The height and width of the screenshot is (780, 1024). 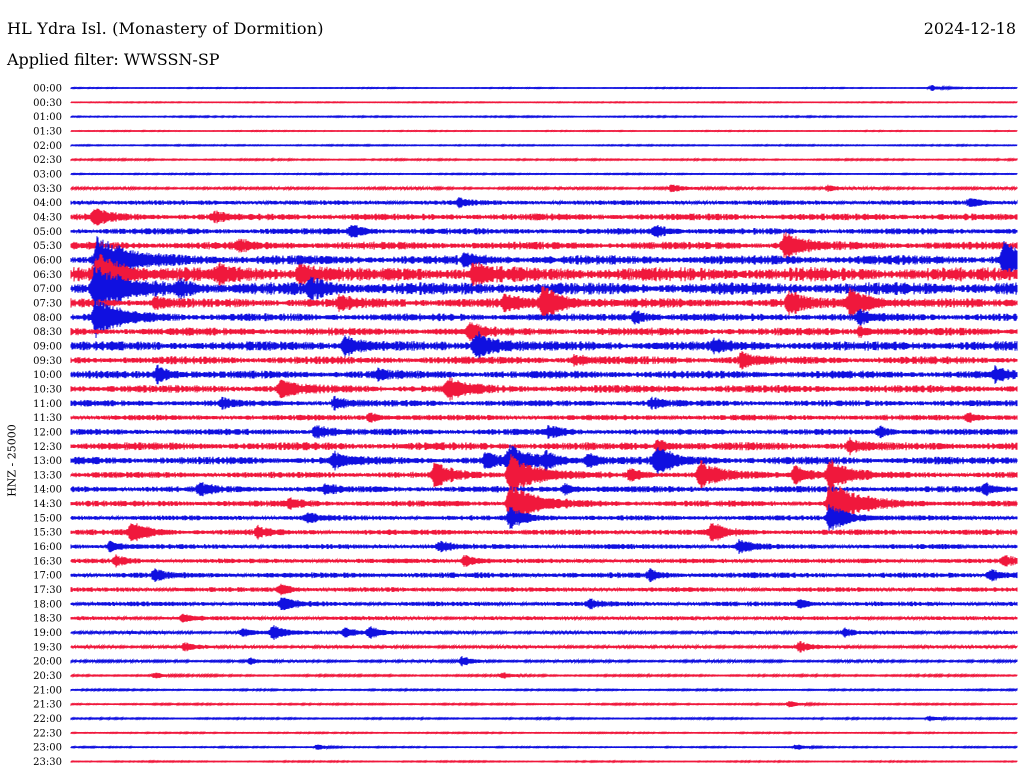 I want to click on time-tick-label: 17:30, so click(x=47, y=590).